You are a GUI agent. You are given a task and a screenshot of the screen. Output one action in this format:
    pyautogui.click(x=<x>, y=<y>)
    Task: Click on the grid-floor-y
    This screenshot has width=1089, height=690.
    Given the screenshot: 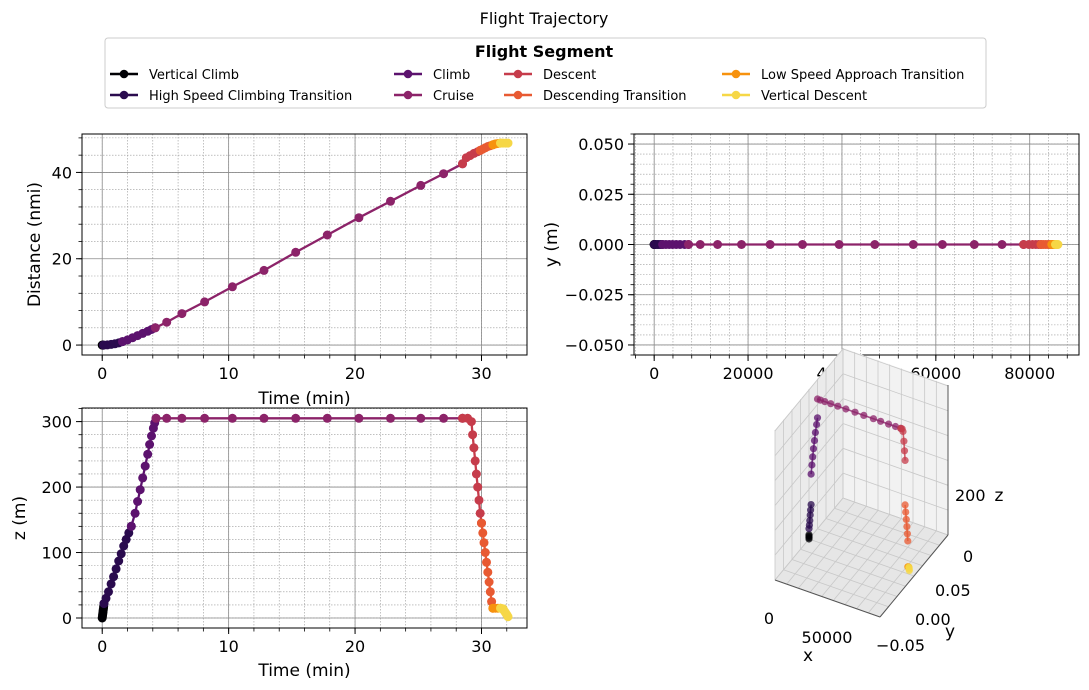 What is the action you would take?
    pyautogui.click(x=844, y=578)
    